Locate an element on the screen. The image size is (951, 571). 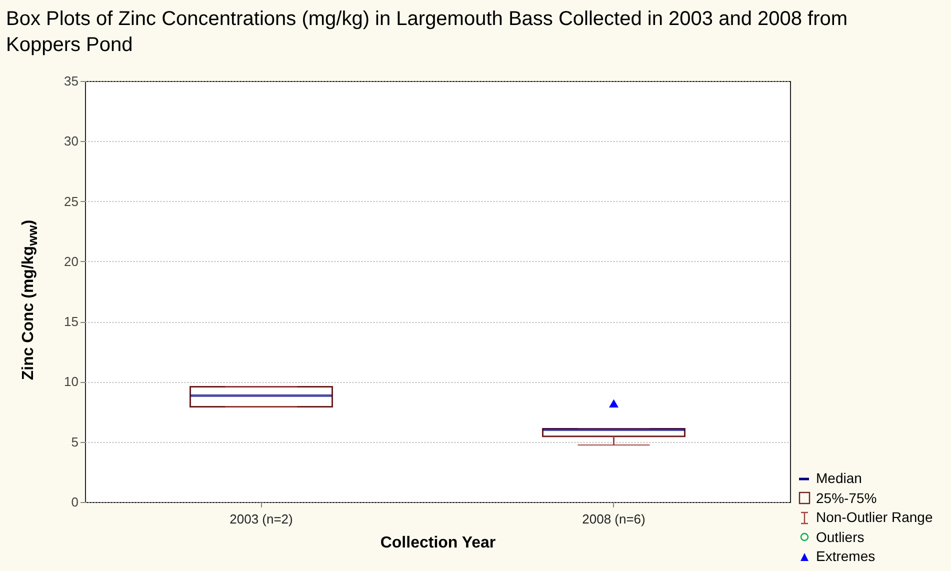
text: Outliers is located at coordinates (840, 537).